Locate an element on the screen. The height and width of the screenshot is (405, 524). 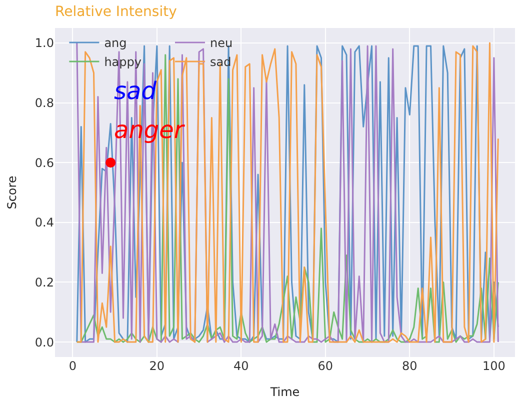
chart-title: Relative Intensity is located at coordinates (116, 12).